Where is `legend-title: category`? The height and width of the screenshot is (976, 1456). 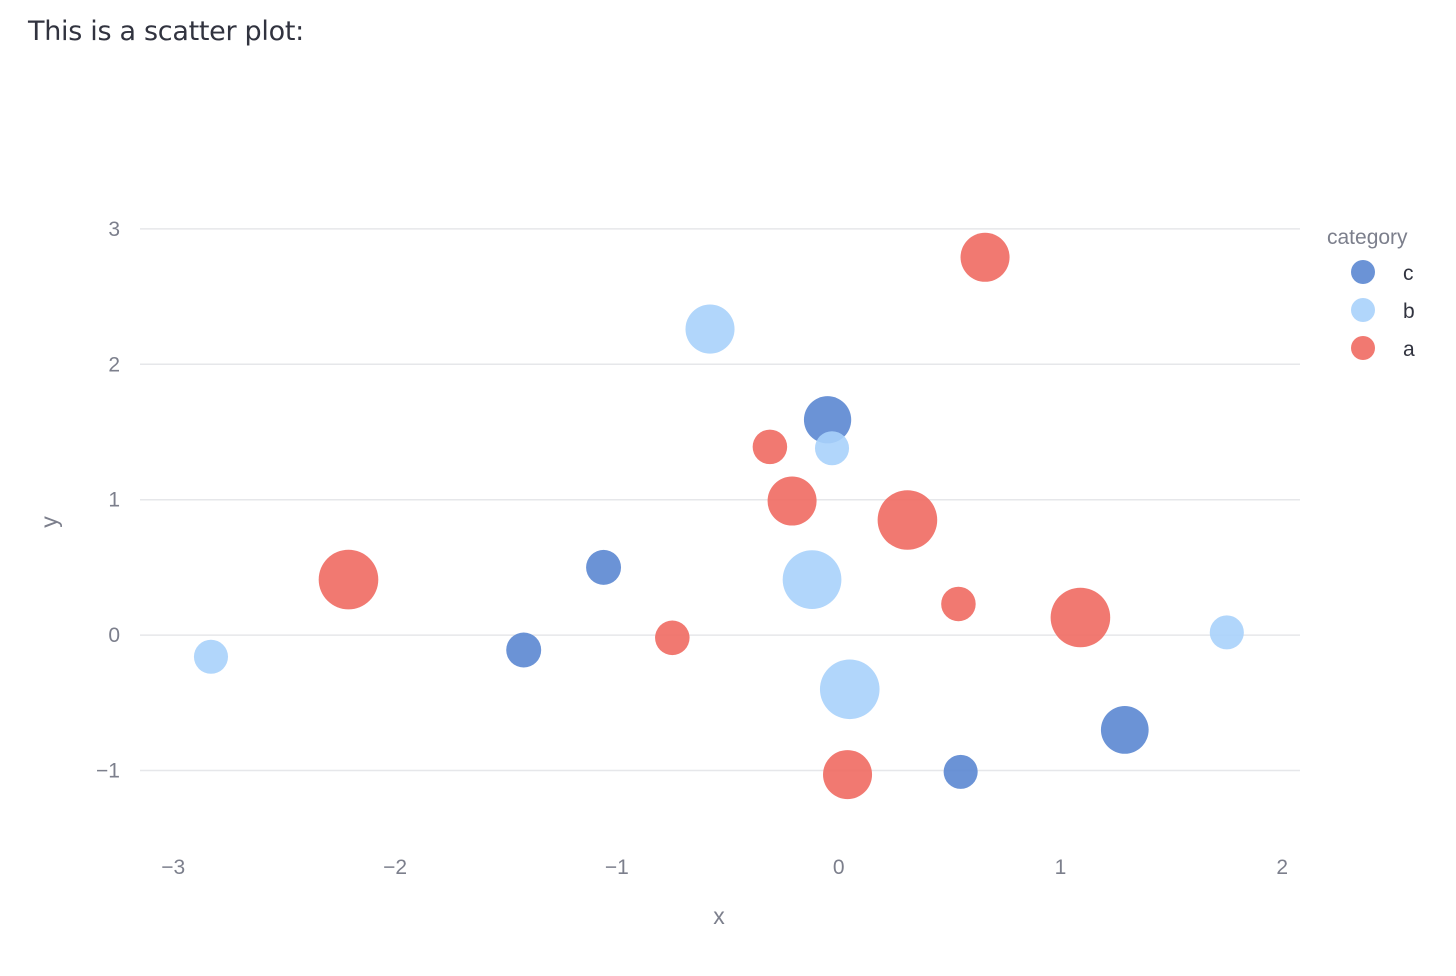
legend-title: category is located at coordinates (1367, 237).